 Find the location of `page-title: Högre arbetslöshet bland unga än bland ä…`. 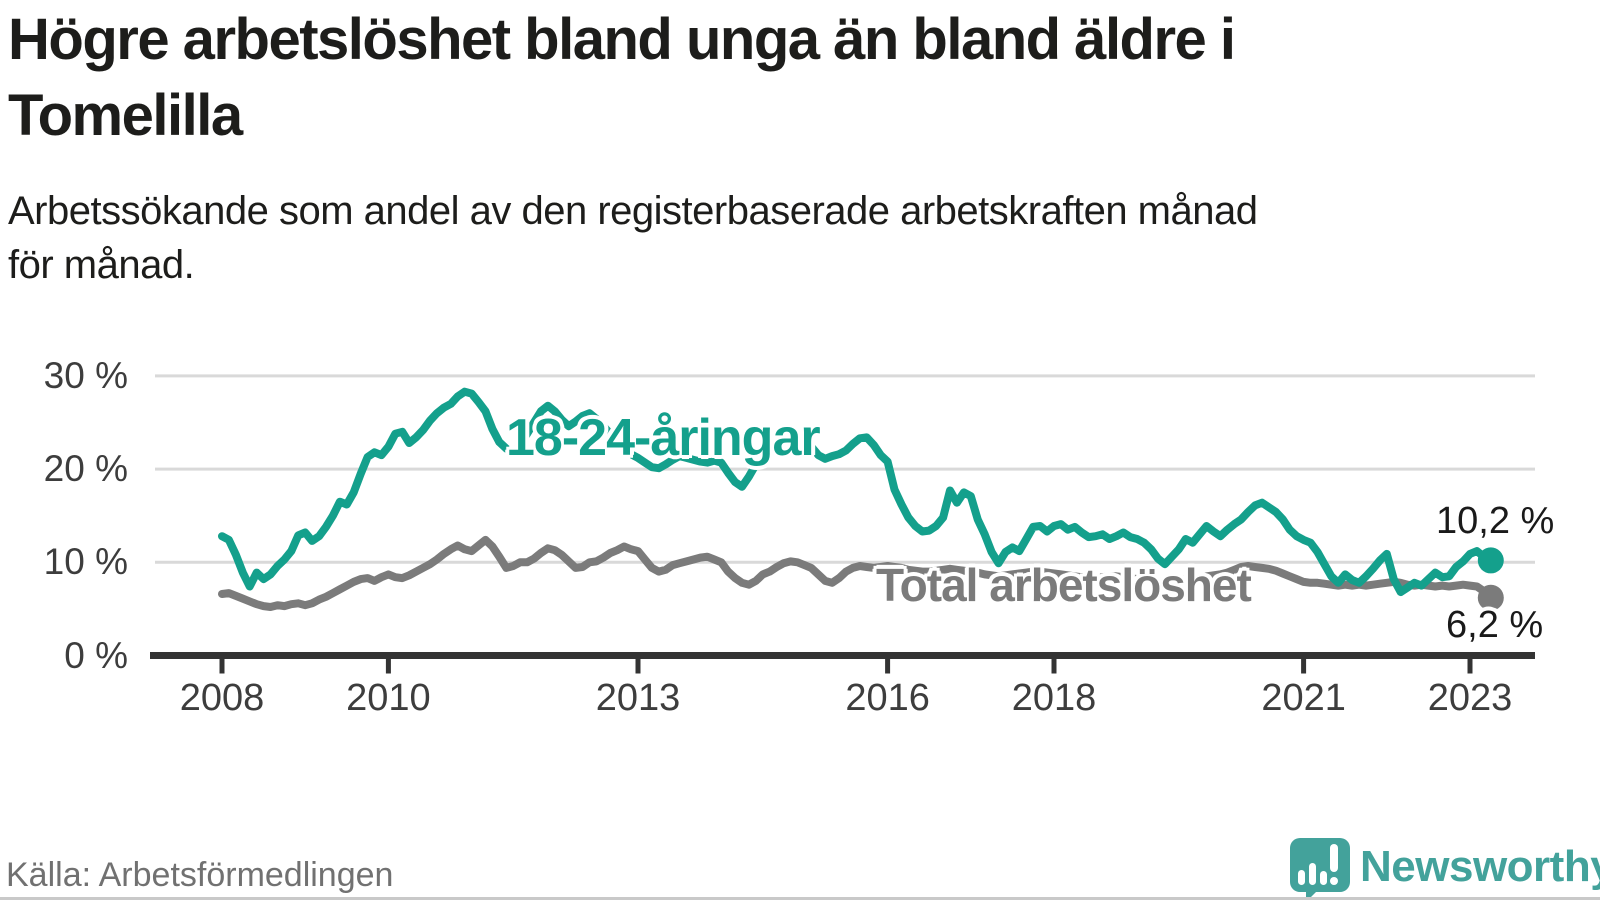

page-title: Högre arbetslöshet bland unga än bland ä… is located at coordinates (622, 77).